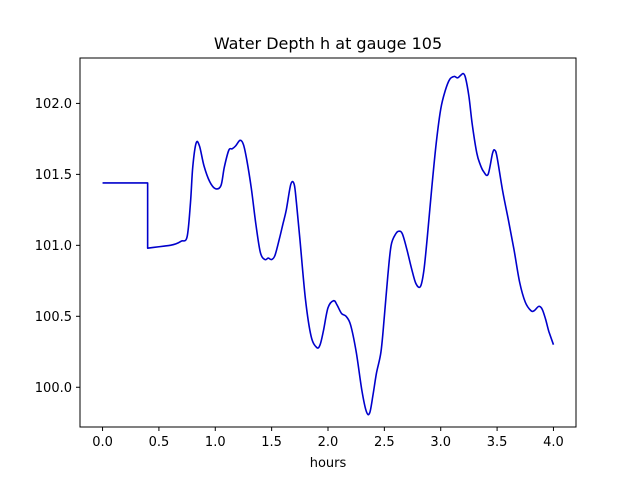 The height and width of the screenshot is (480, 640). I want to click on x-tick-label: 3.5, so click(497, 442).